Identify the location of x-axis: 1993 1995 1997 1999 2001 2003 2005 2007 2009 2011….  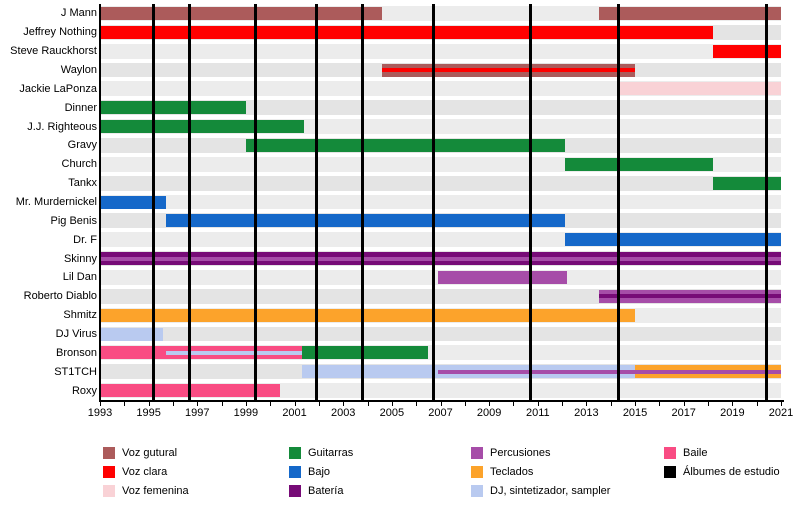
(440, 411).